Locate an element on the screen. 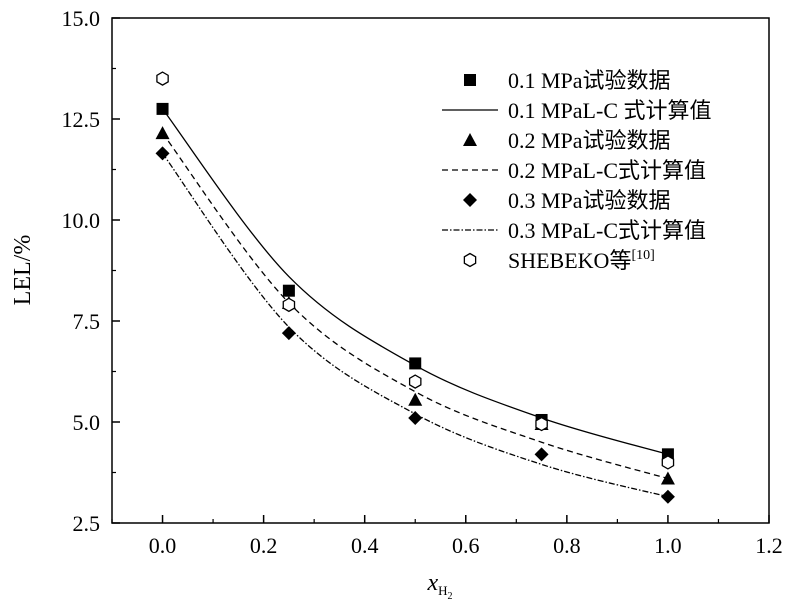  x-tick-label: 1.0 is located at coordinates (668, 545).